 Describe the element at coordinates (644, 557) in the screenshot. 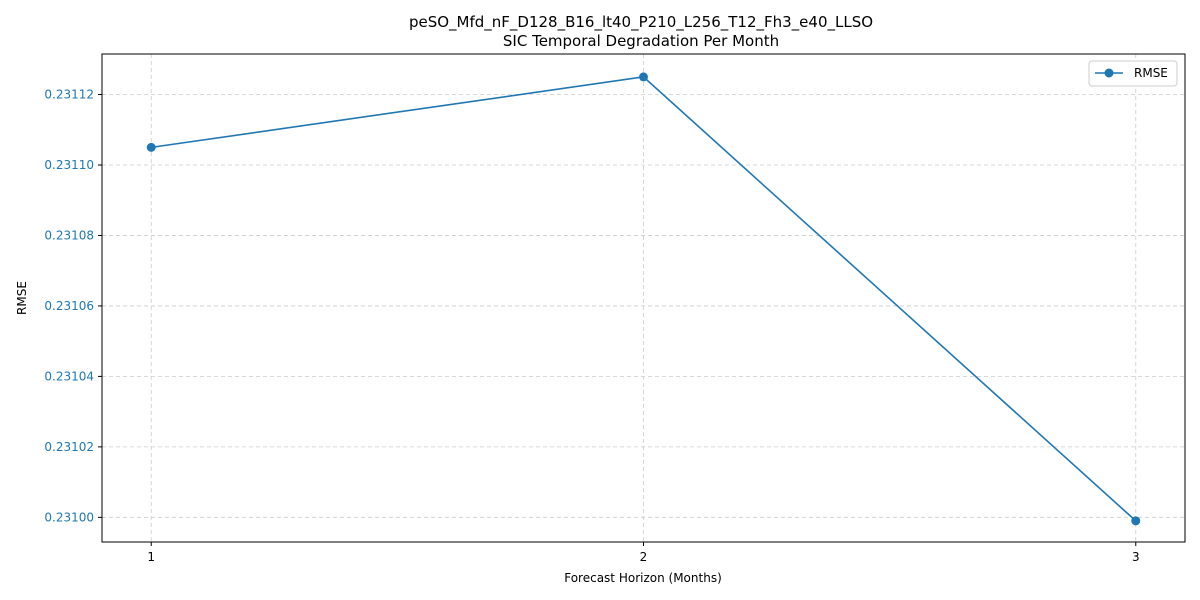

I see `x-tick-label: 2` at that location.